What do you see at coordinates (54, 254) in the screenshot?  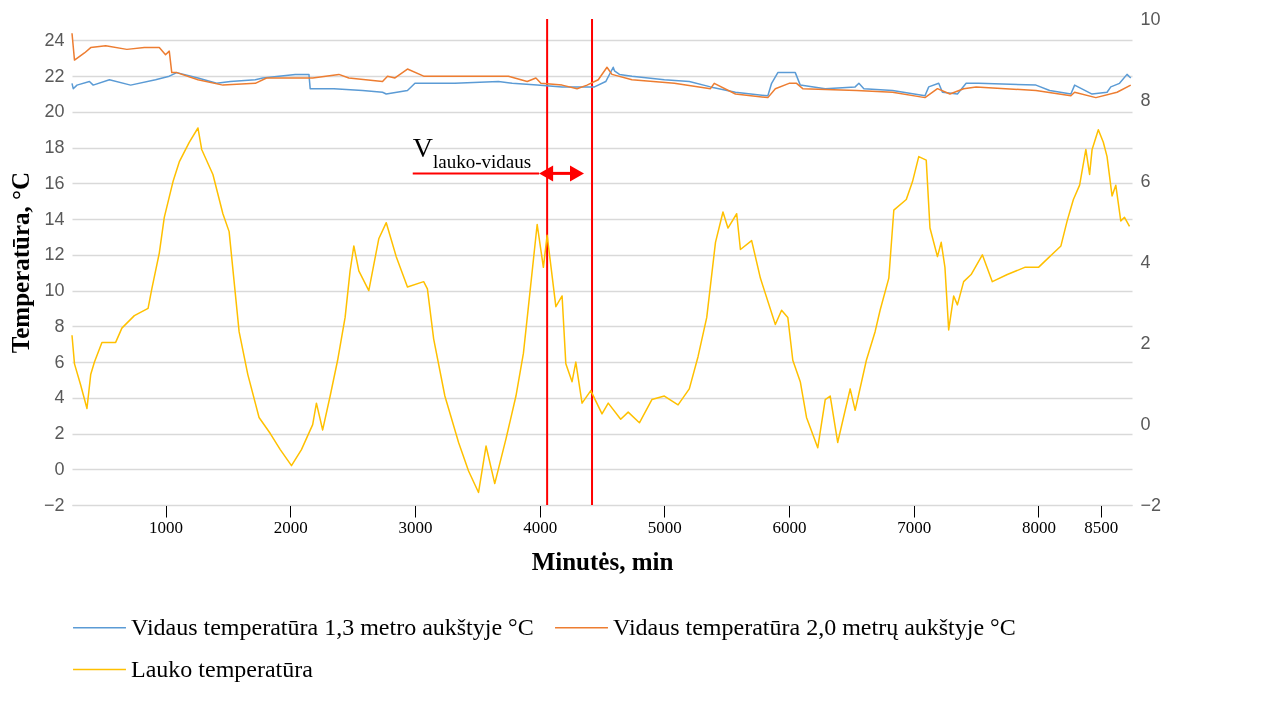 I see `y-tick-label: 12` at bounding box center [54, 254].